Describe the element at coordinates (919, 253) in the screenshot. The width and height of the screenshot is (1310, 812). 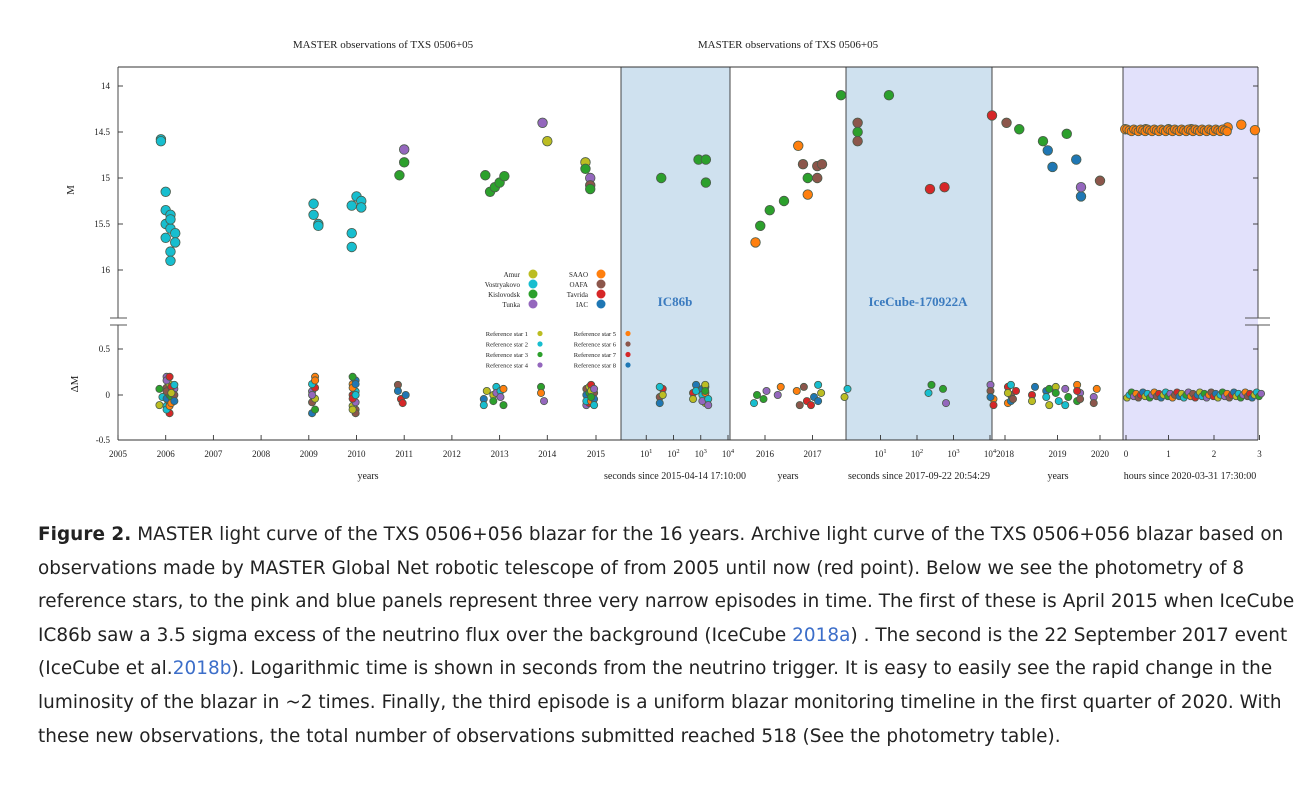
I see `icecube-170922a-band` at that location.